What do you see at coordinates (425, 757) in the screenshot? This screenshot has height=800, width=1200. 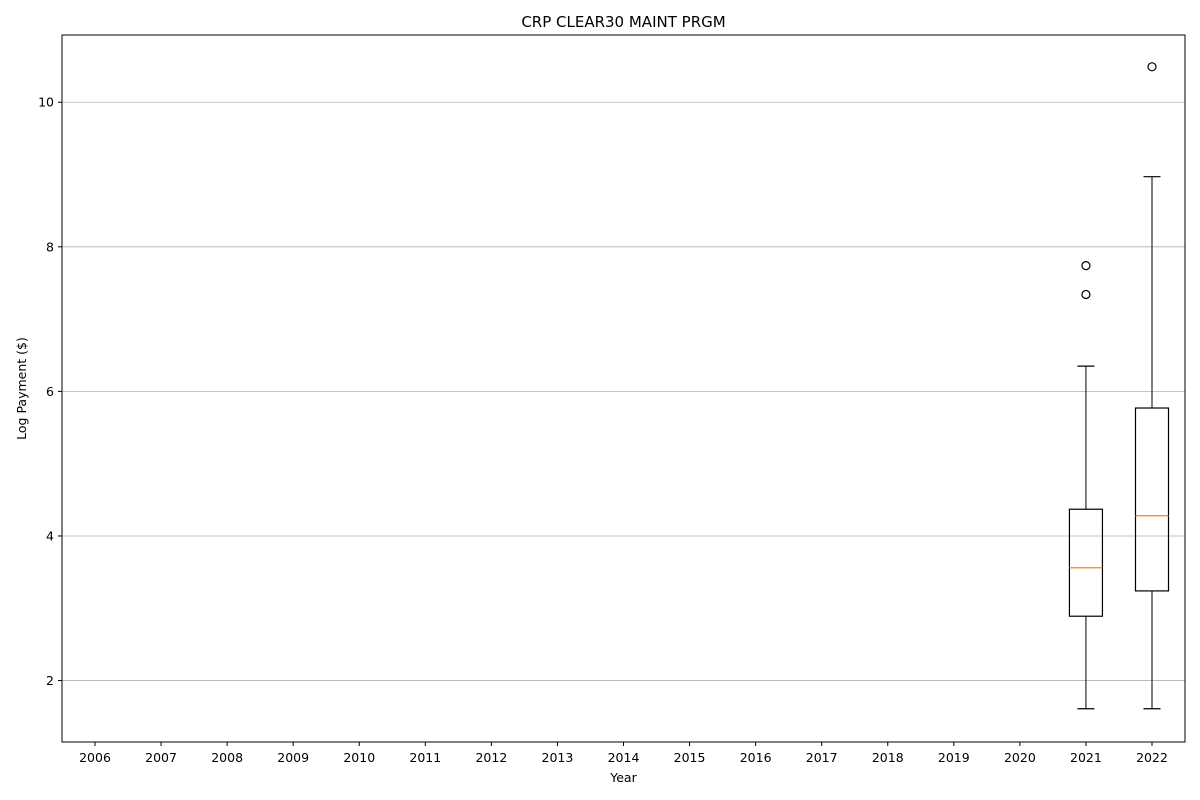 I see `x-tick-label: 2011` at bounding box center [425, 757].